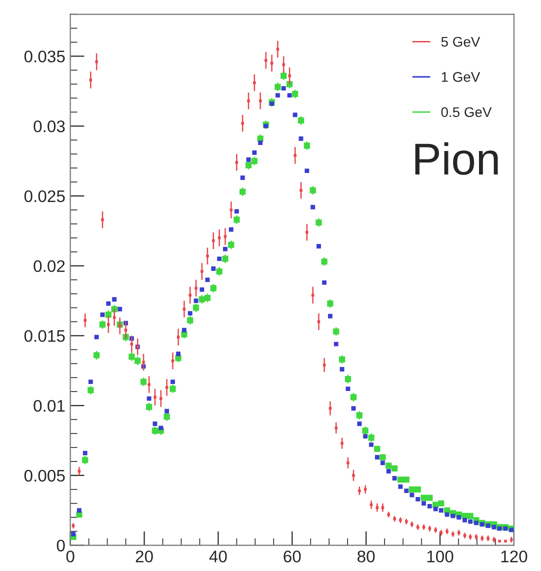 The width and height of the screenshot is (541, 571). Describe the element at coordinates (44, 56) in the screenshot. I see `y-tick-label: 0.035` at that location.